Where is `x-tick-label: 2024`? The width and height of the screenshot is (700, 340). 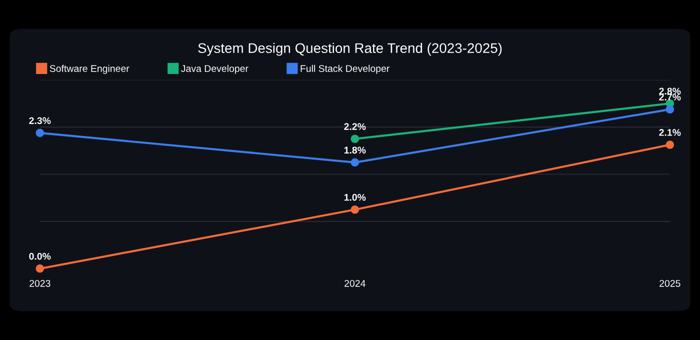 x-tick-label: 2024 is located at coordinates (355, 283).